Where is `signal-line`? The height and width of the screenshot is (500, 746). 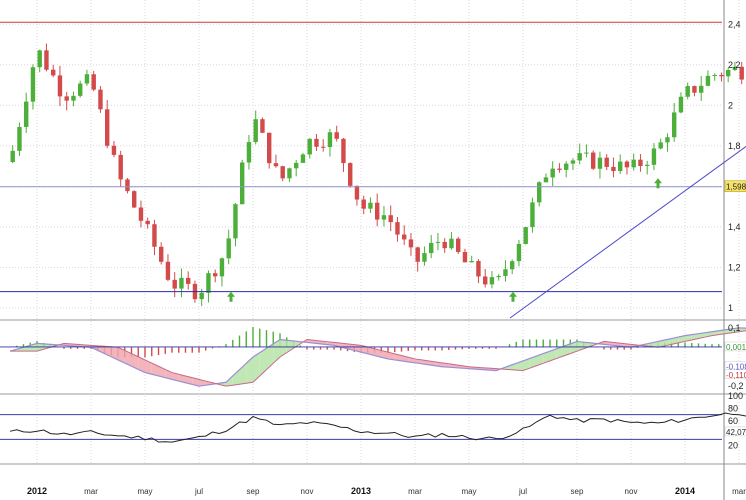
signal-line is located at coordinates (378, 358).